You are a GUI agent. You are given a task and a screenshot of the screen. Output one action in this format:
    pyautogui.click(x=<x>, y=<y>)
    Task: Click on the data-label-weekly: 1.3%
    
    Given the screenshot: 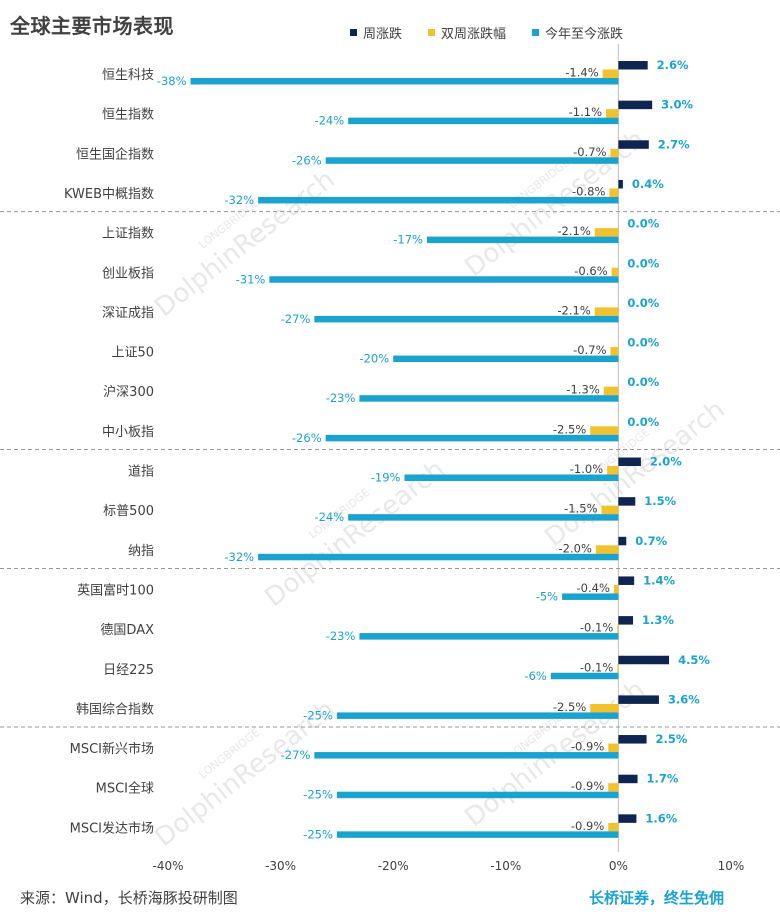 What is the action you would take?
    pyautogui.click(x=658, y=620)
    